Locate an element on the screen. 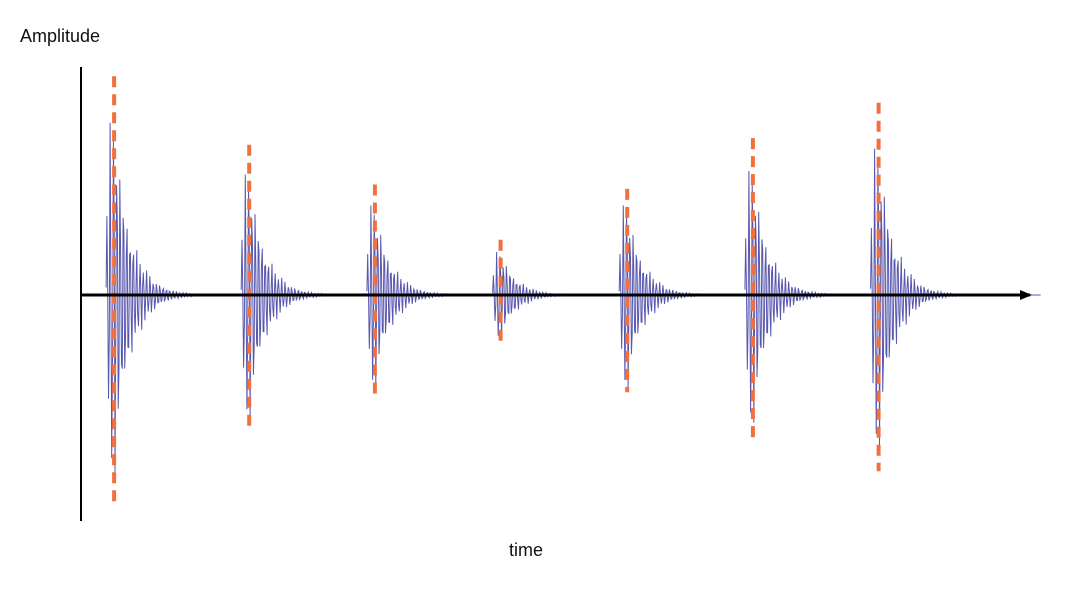 The image size is (1091, 591). y-axis-label: Amplitude is located at coordinates (60, 36).